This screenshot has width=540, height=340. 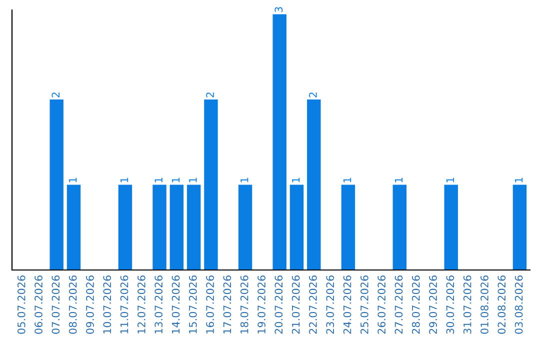 I want to click on x-tick-label: 12.07.2026, so click(x=142, y=305).